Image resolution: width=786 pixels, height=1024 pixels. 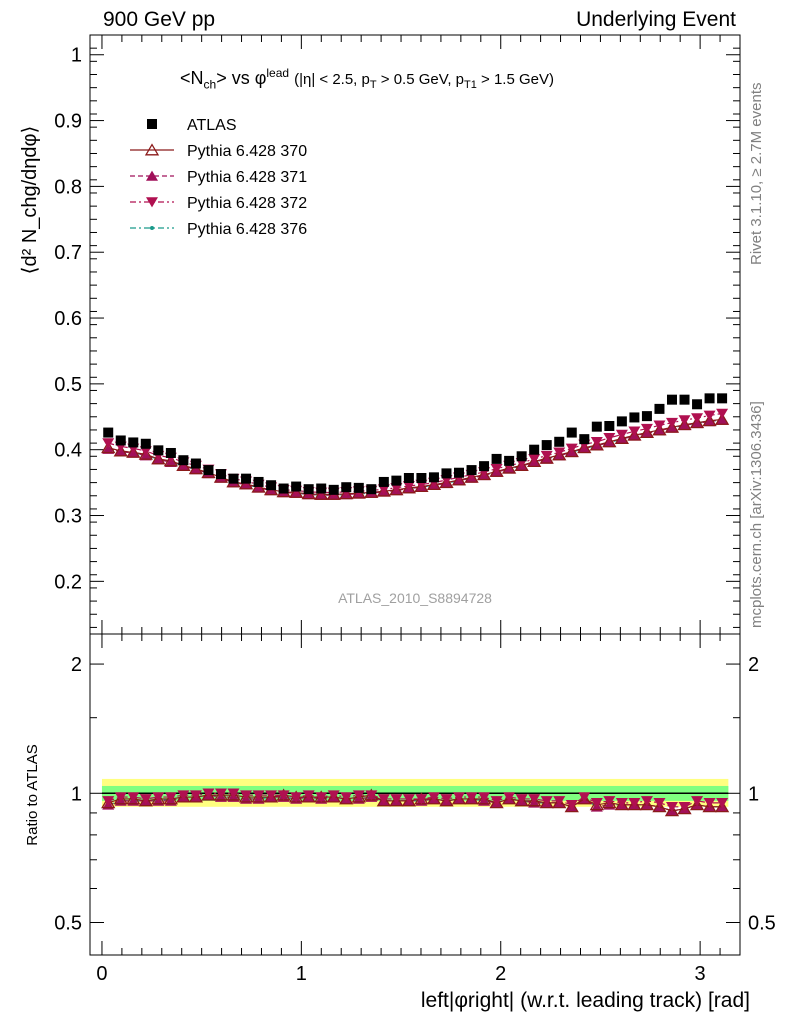 I want to click on ratio-y-tick-label: 0.5, so click(x=68, y=923).